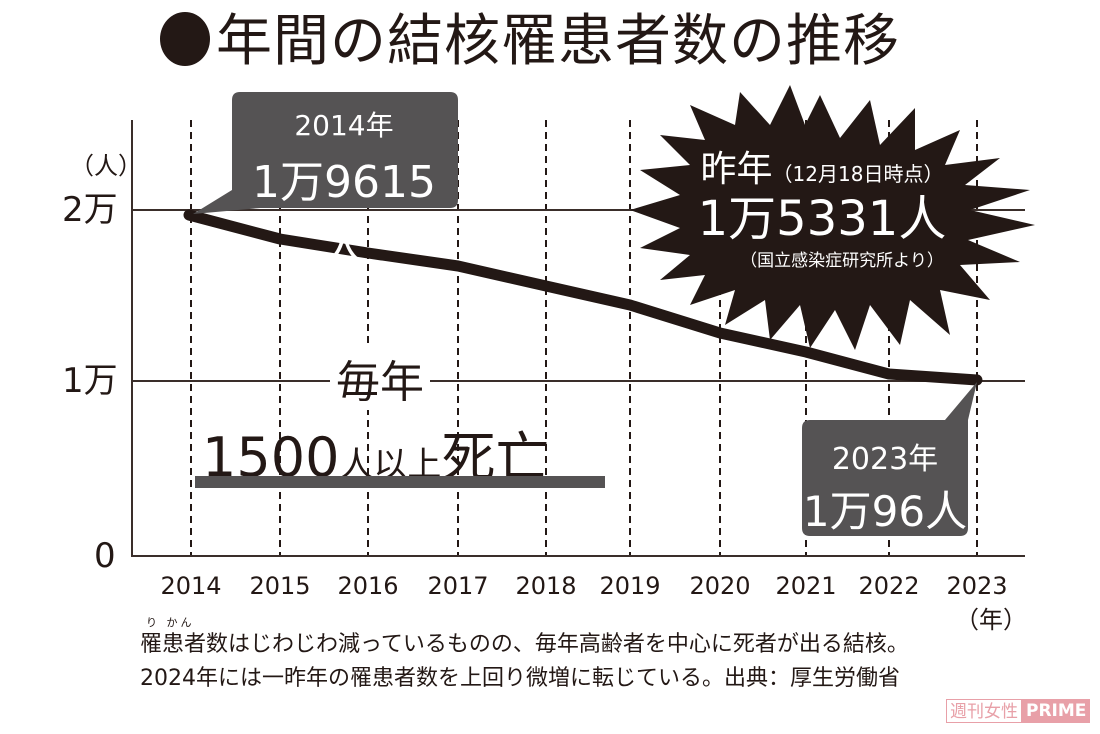 The height and width of the screenshot is (734, 1100). I want to click on x-tick: 2016, so click(368, 586).